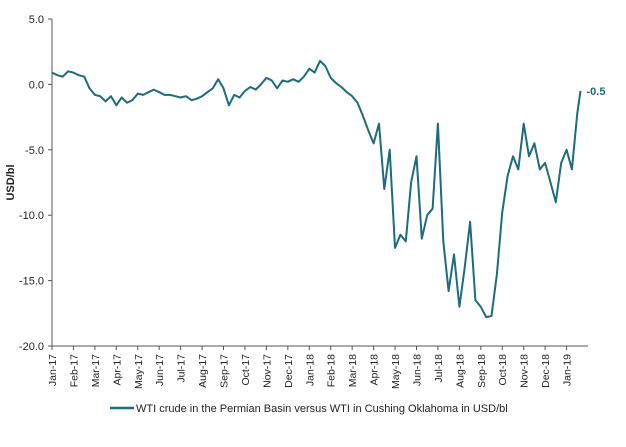 Image resolution: width=626 pixels, height=447 pixels. Describe the element at coordinates (225, 371) in the screenshot. I see `x-tick-label: Sep-17` at that location.